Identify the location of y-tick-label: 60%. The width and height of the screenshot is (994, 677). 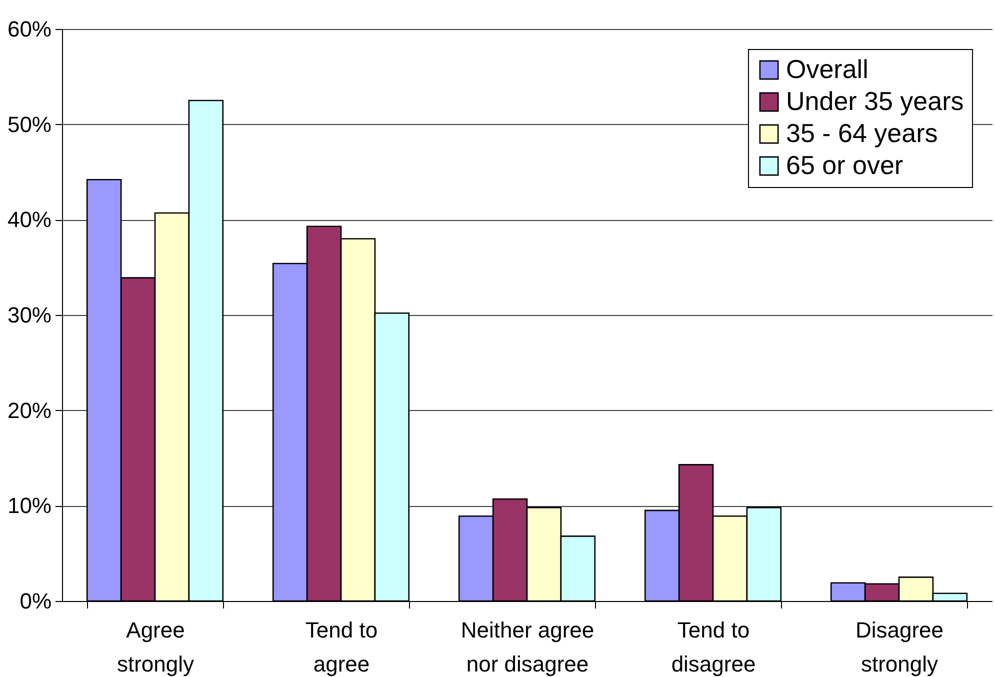
(29, 29).